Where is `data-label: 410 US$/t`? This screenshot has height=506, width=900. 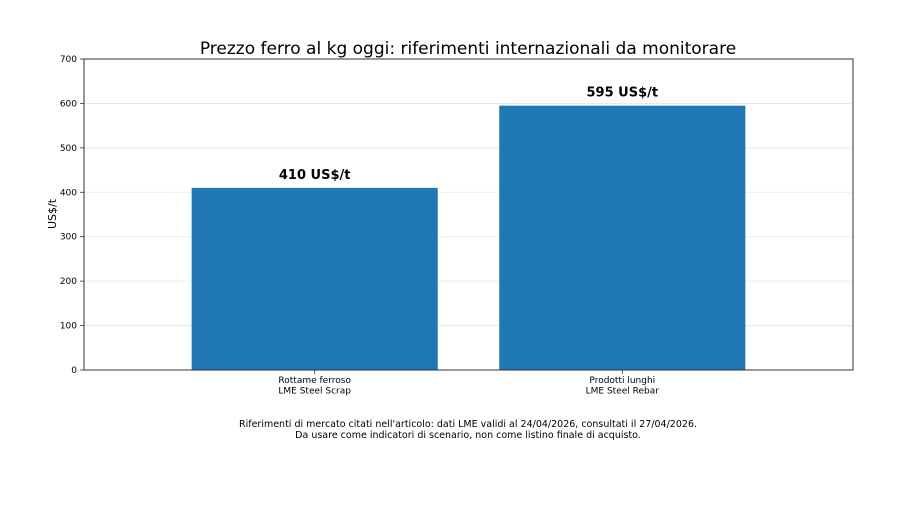 data-label: 410 US$/t is located at coordinates (315, 175).